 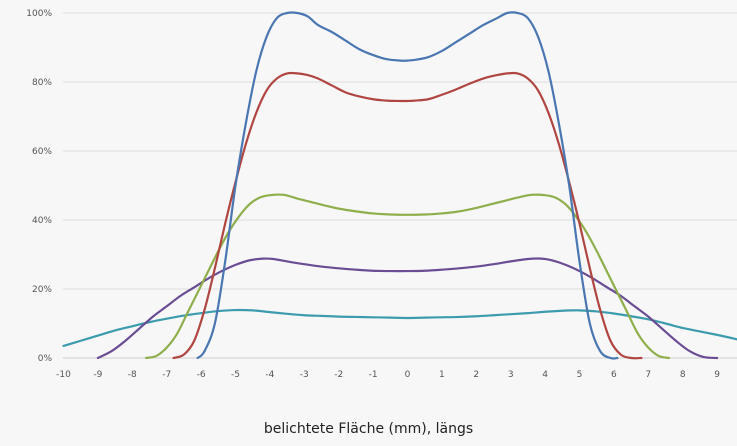 What do you see at coordinates (373, 375) in the screenshot?
I see `x-tick-label: -1` at bounding box center [373, 375].